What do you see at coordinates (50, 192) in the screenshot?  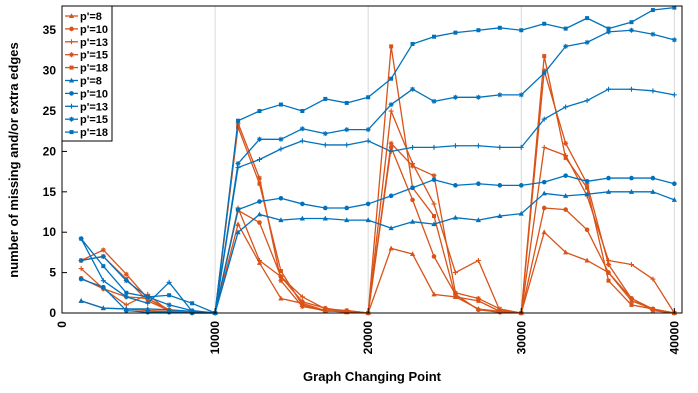 I see `y-tick-label: 15` at bounding box center [50, 192].